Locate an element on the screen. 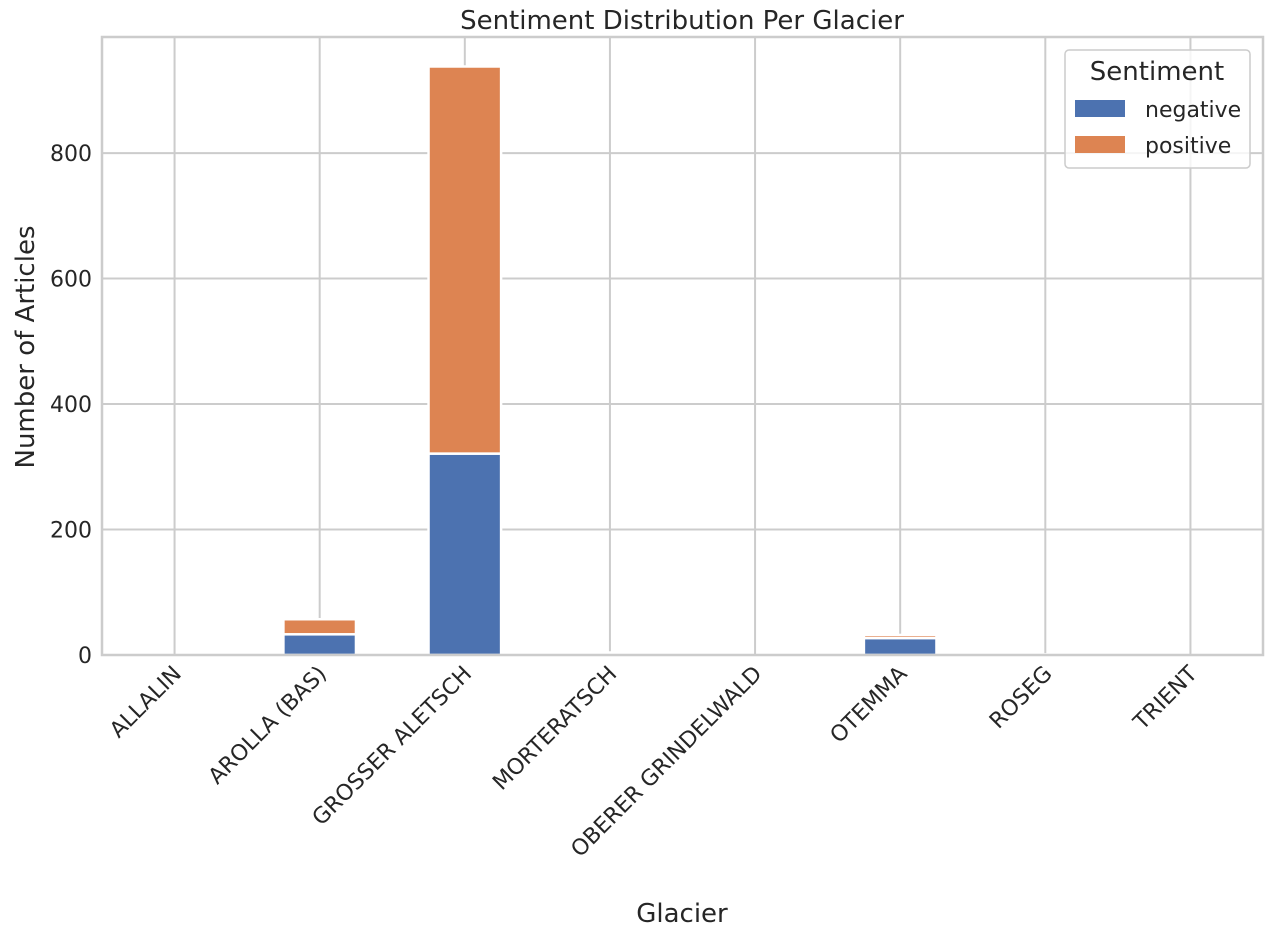 The height and width of the screenshot is (939, 1273). legend-label-negative: negative is located at coordinates (1193, 110).